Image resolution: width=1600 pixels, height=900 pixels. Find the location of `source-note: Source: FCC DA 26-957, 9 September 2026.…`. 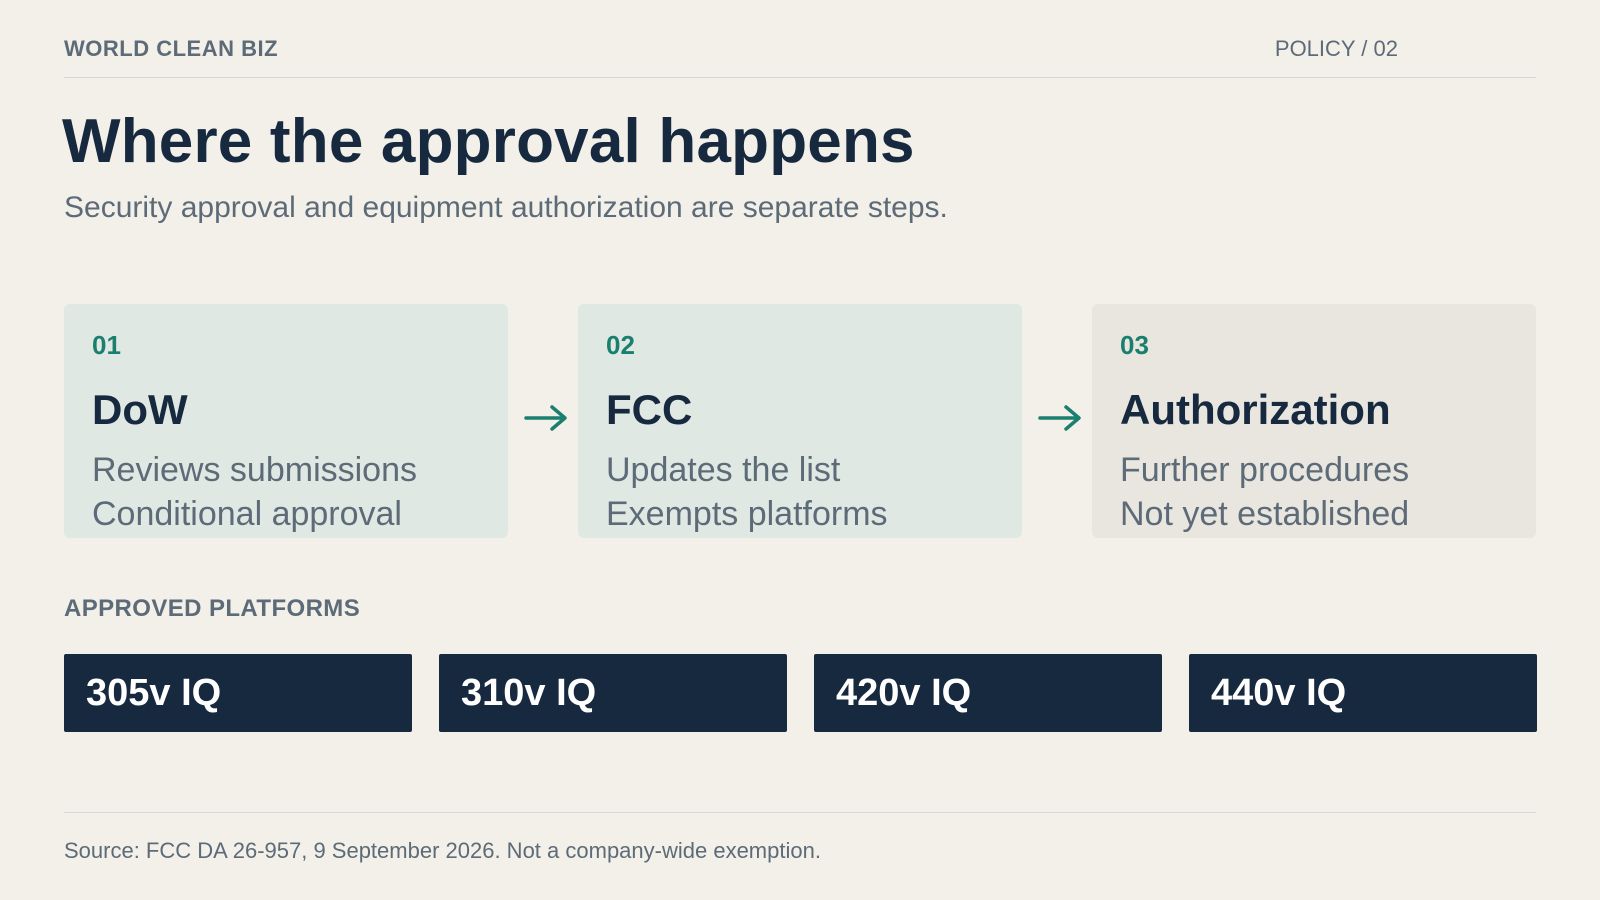

source-note: Source: FCC DA 26-957, 9 September 2026.… is located at coordinates (442, 850).